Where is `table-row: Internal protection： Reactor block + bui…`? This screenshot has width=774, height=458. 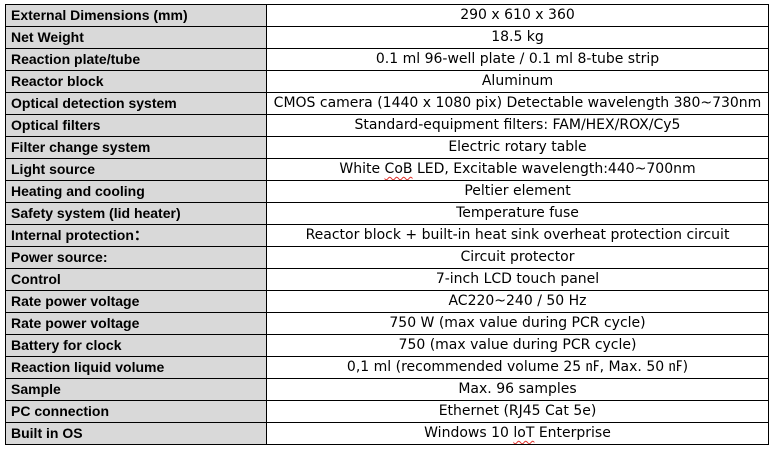 table-row: Internal protection： Reactor block + bui… is located at coordinates (387, 235).